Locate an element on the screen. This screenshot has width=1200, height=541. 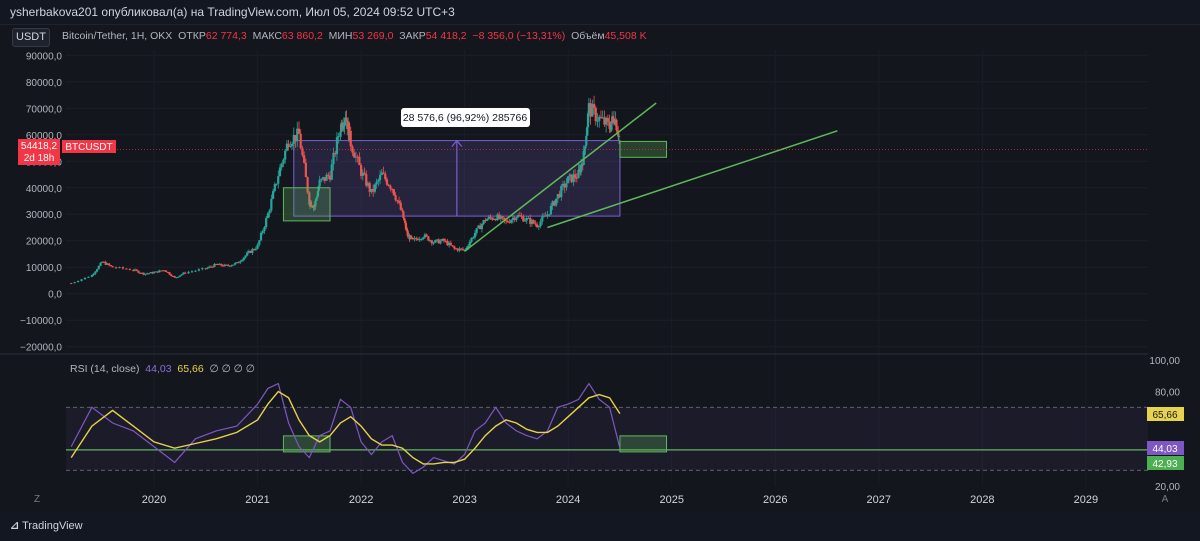
auto-scale-glyph: A is located at coordinates (1165, 499).